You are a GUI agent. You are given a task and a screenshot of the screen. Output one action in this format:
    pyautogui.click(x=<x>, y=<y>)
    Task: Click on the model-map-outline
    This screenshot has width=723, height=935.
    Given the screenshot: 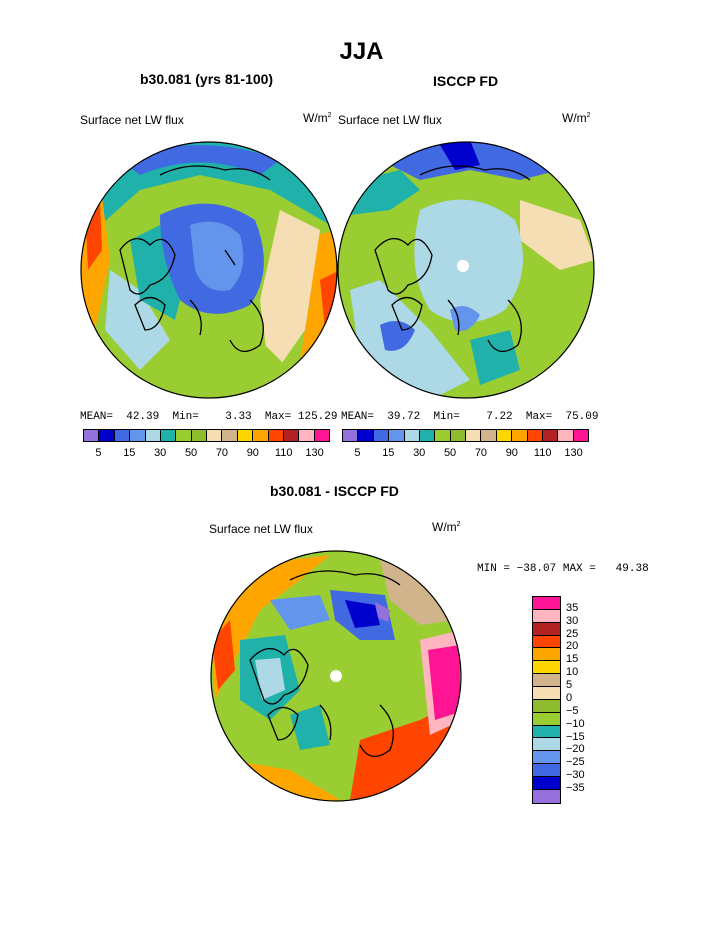 What is the action you would take?
    pyautogui.click(x=209, y=270)
    